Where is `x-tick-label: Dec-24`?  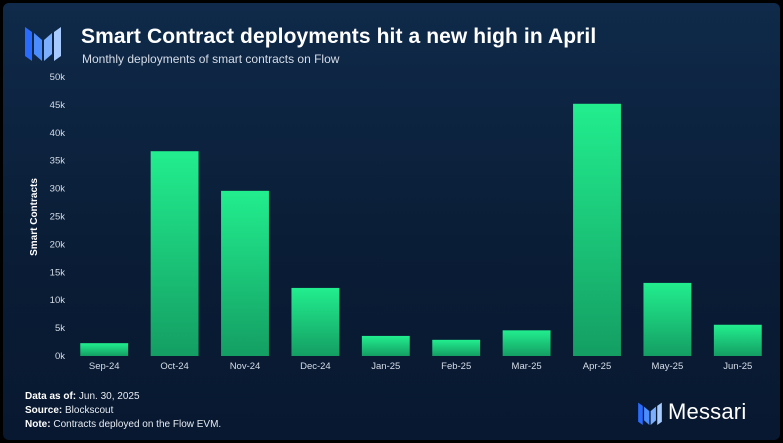 x-tick-label: Dec-24 is located at coordinates (315, 366).